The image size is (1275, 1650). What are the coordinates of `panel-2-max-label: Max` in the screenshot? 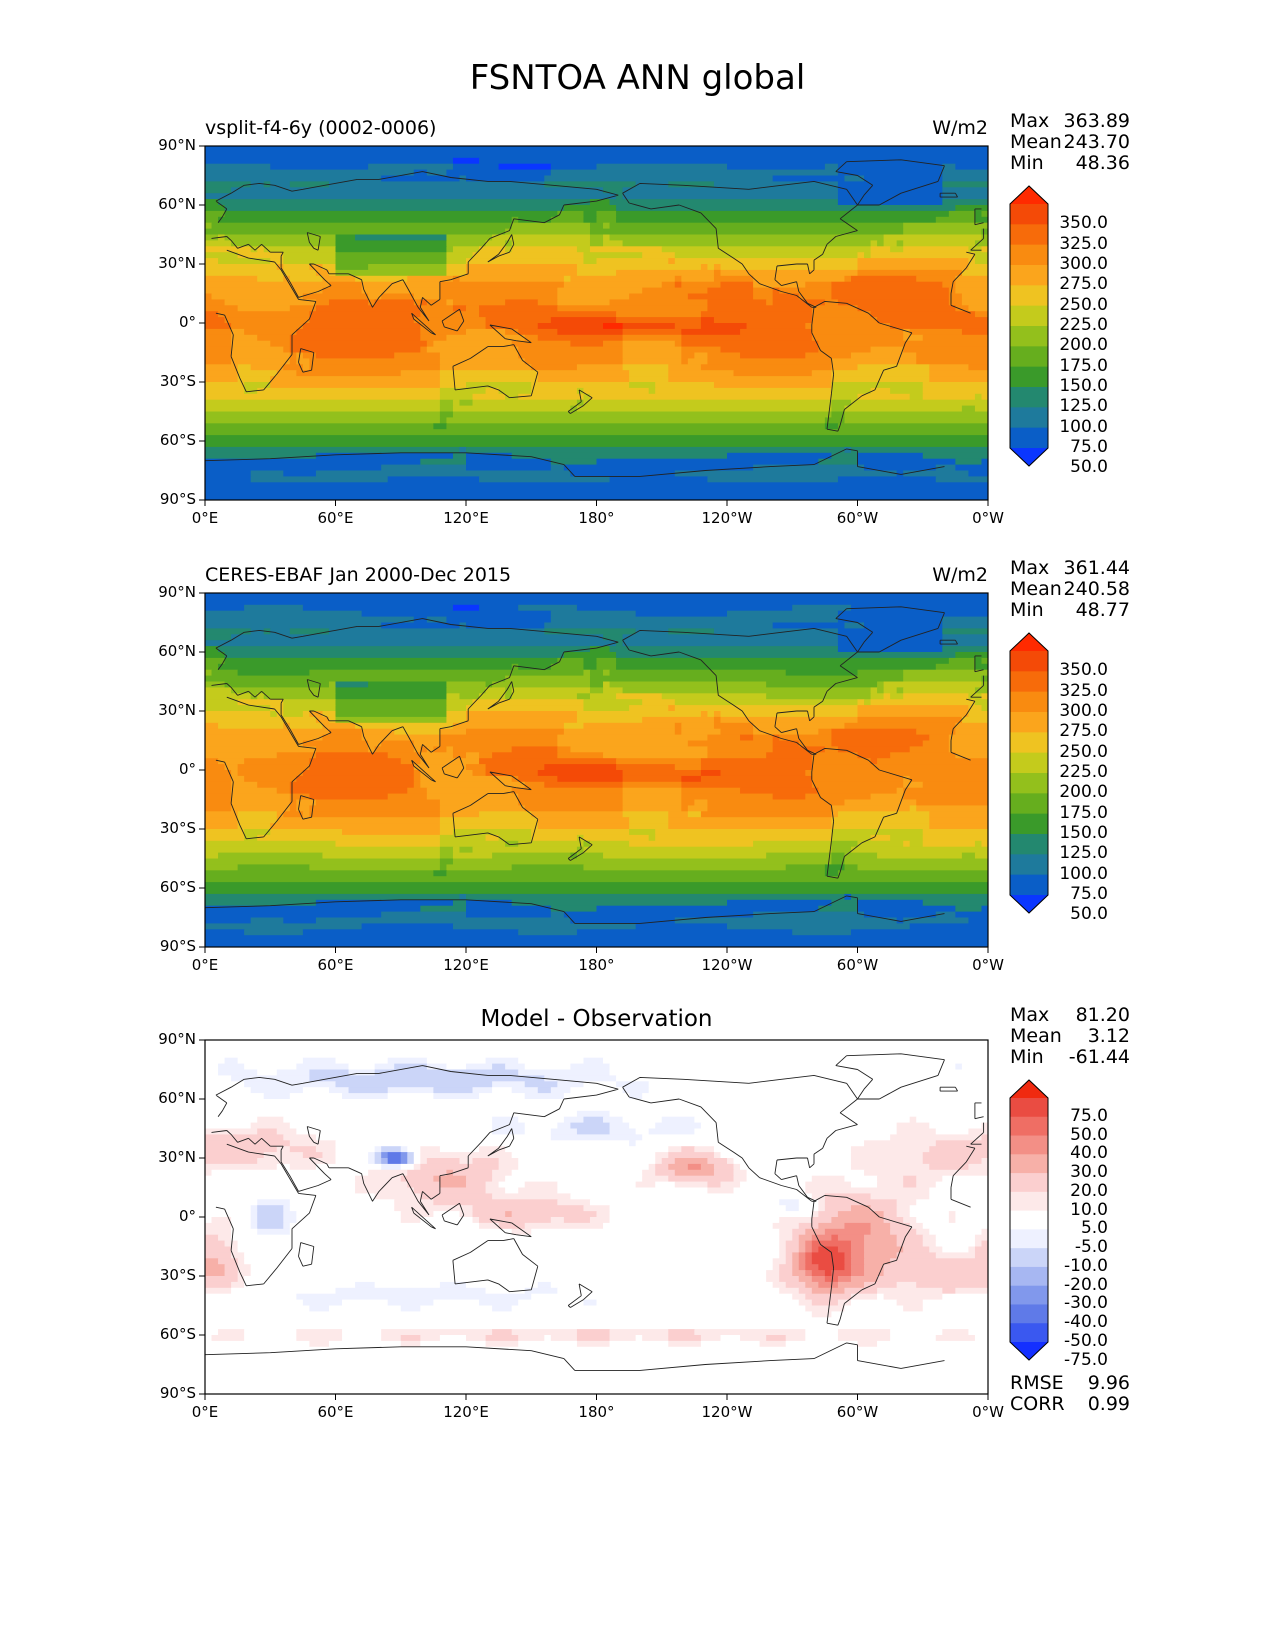 It's located at (1030, 568).